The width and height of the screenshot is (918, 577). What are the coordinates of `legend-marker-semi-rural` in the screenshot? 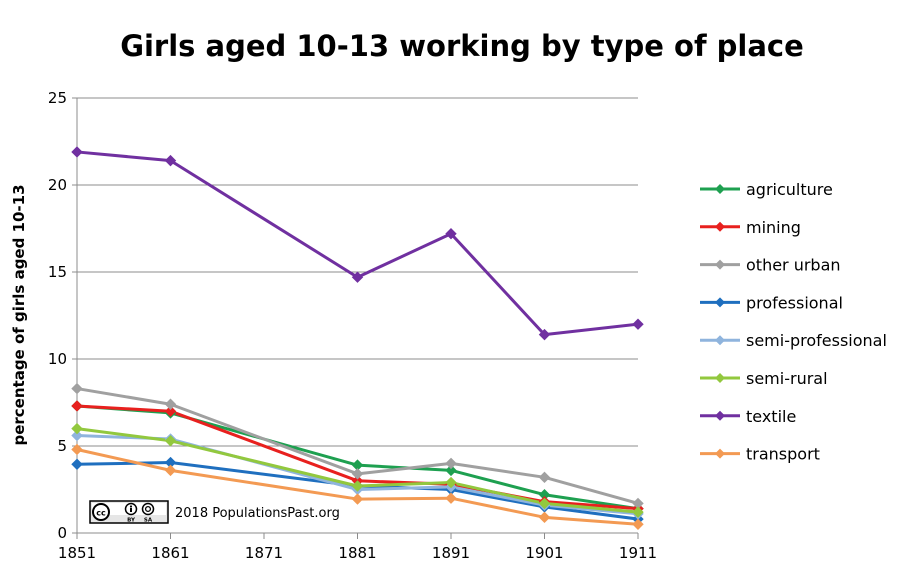 It's located at (720, 378).